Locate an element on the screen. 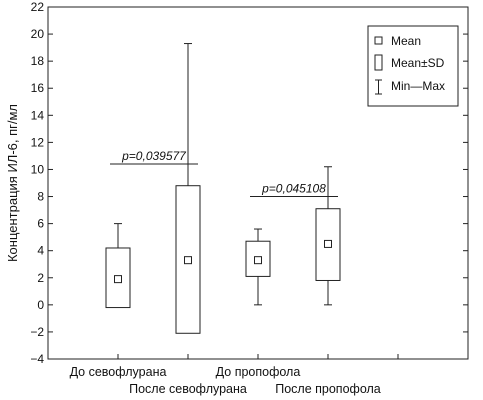  sd-box is located at coordinates (328, 244).